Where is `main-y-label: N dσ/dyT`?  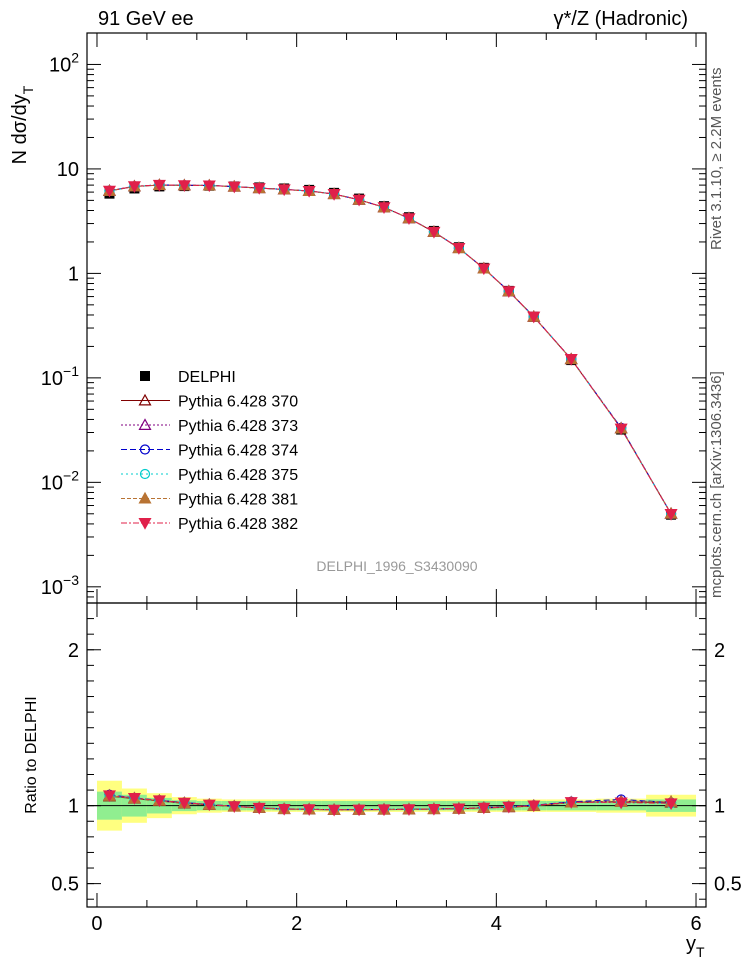 main-y-label: N dσ/dyT is located at coordinates (22, 124).